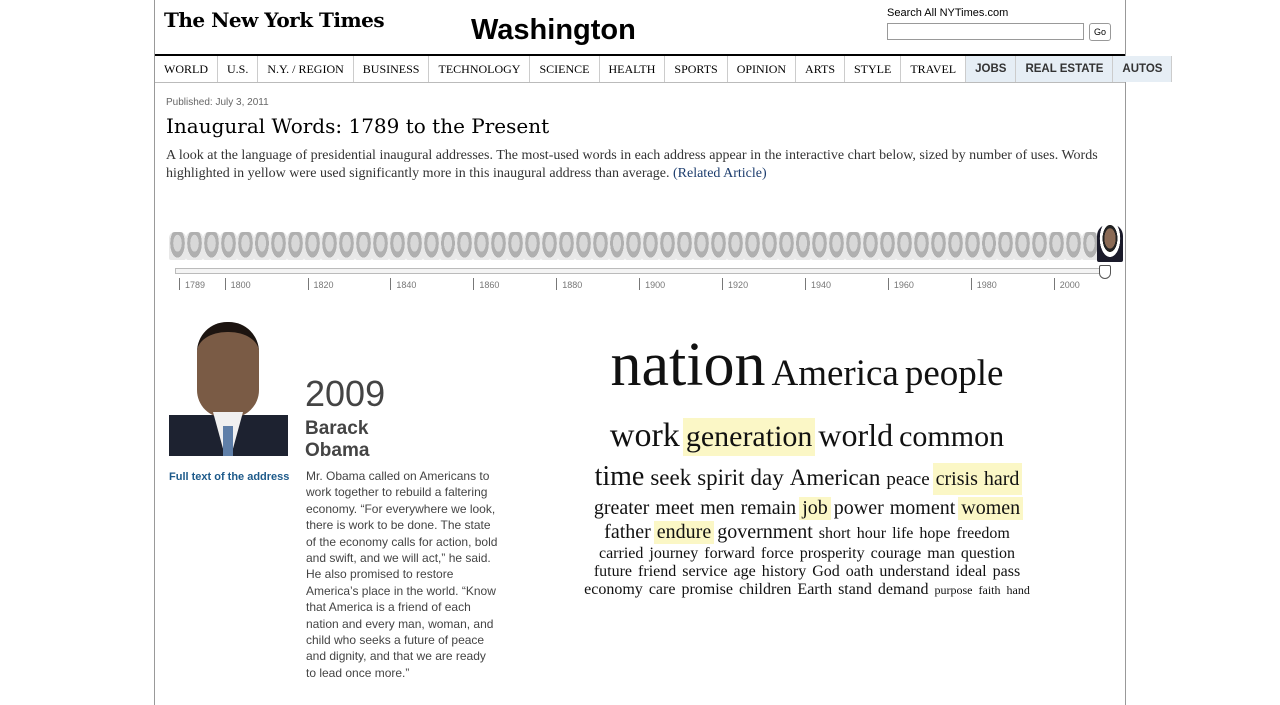  I want to click on cloud-word-earth: Earth, so click(815, 589).